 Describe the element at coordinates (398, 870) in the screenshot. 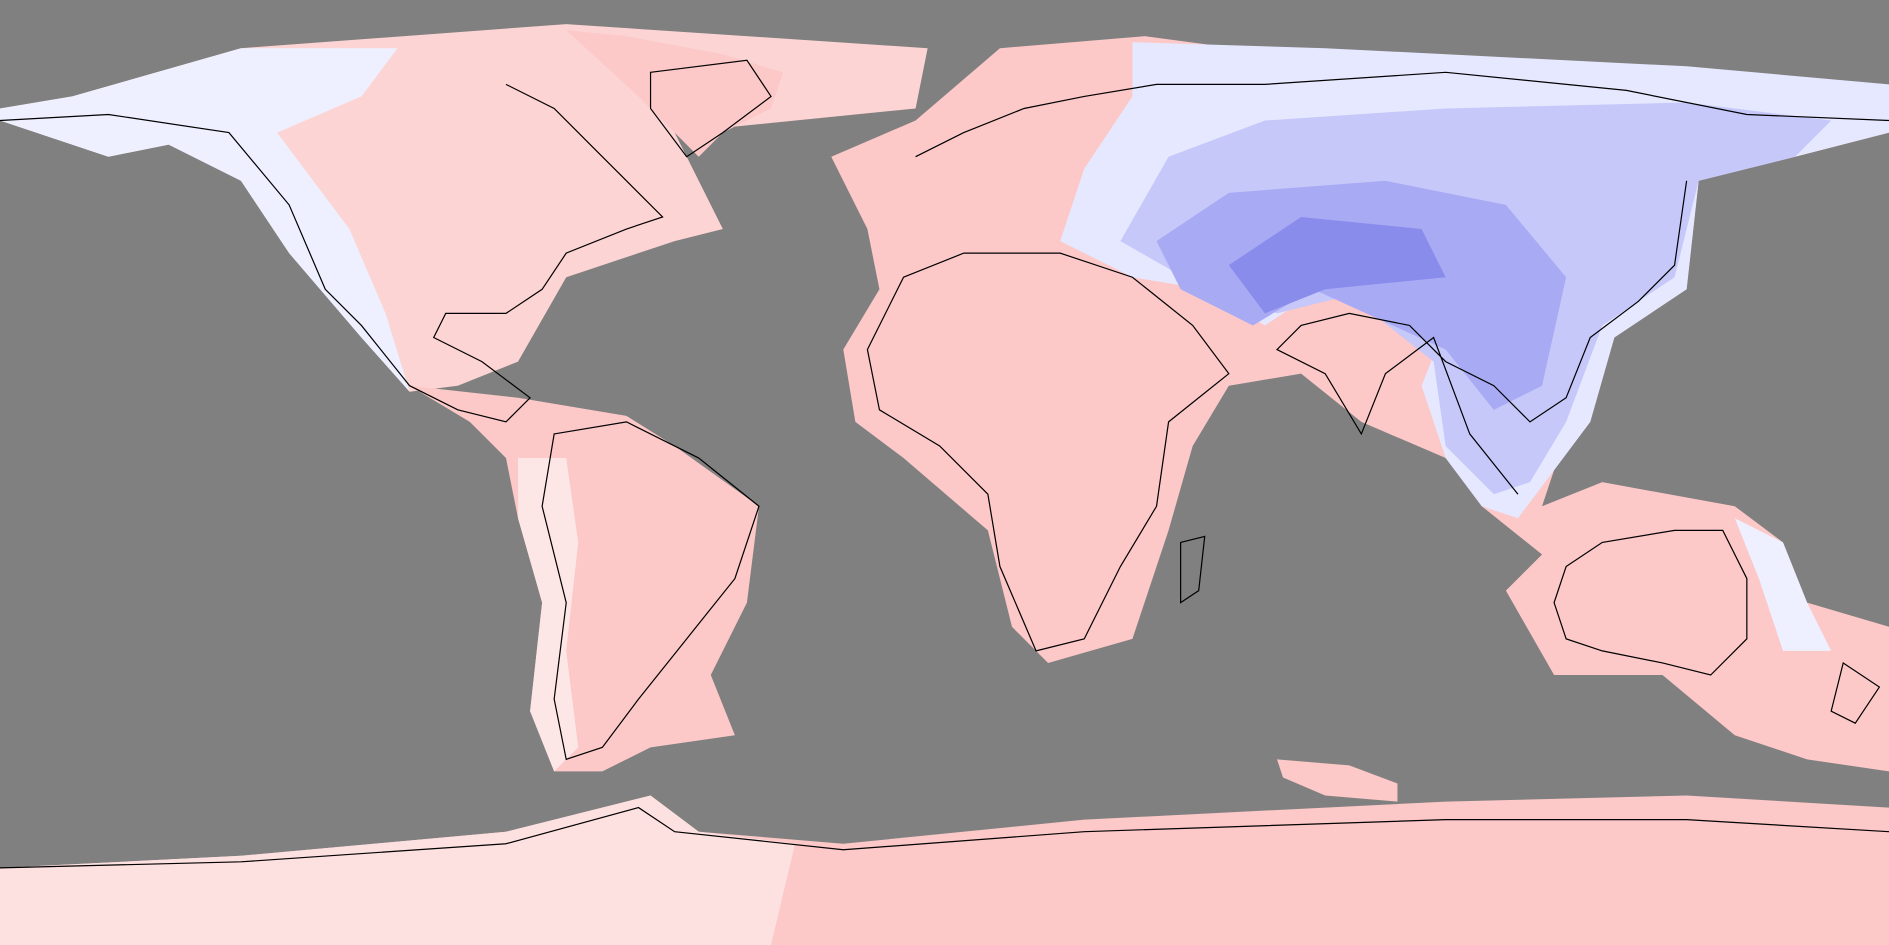

I see `antarctica-light` at that location.